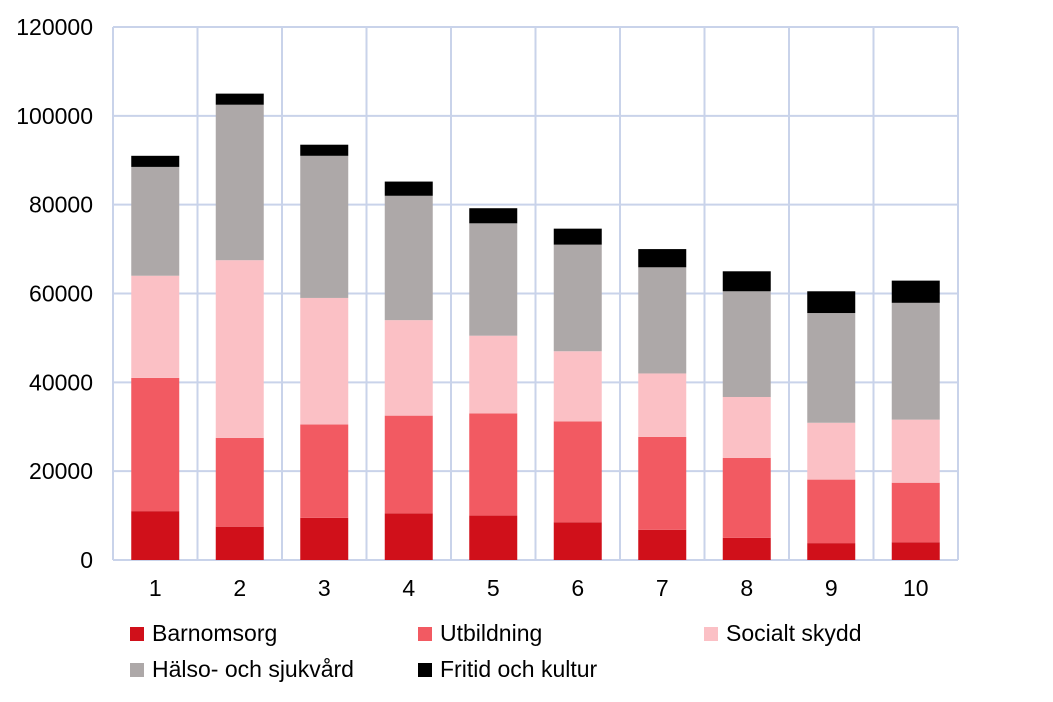 Image resolution: width=1053 pixels, height=702 pixels. I want to click on bar-segment-hälso-och-sjukvård-9, so click(831, 368).